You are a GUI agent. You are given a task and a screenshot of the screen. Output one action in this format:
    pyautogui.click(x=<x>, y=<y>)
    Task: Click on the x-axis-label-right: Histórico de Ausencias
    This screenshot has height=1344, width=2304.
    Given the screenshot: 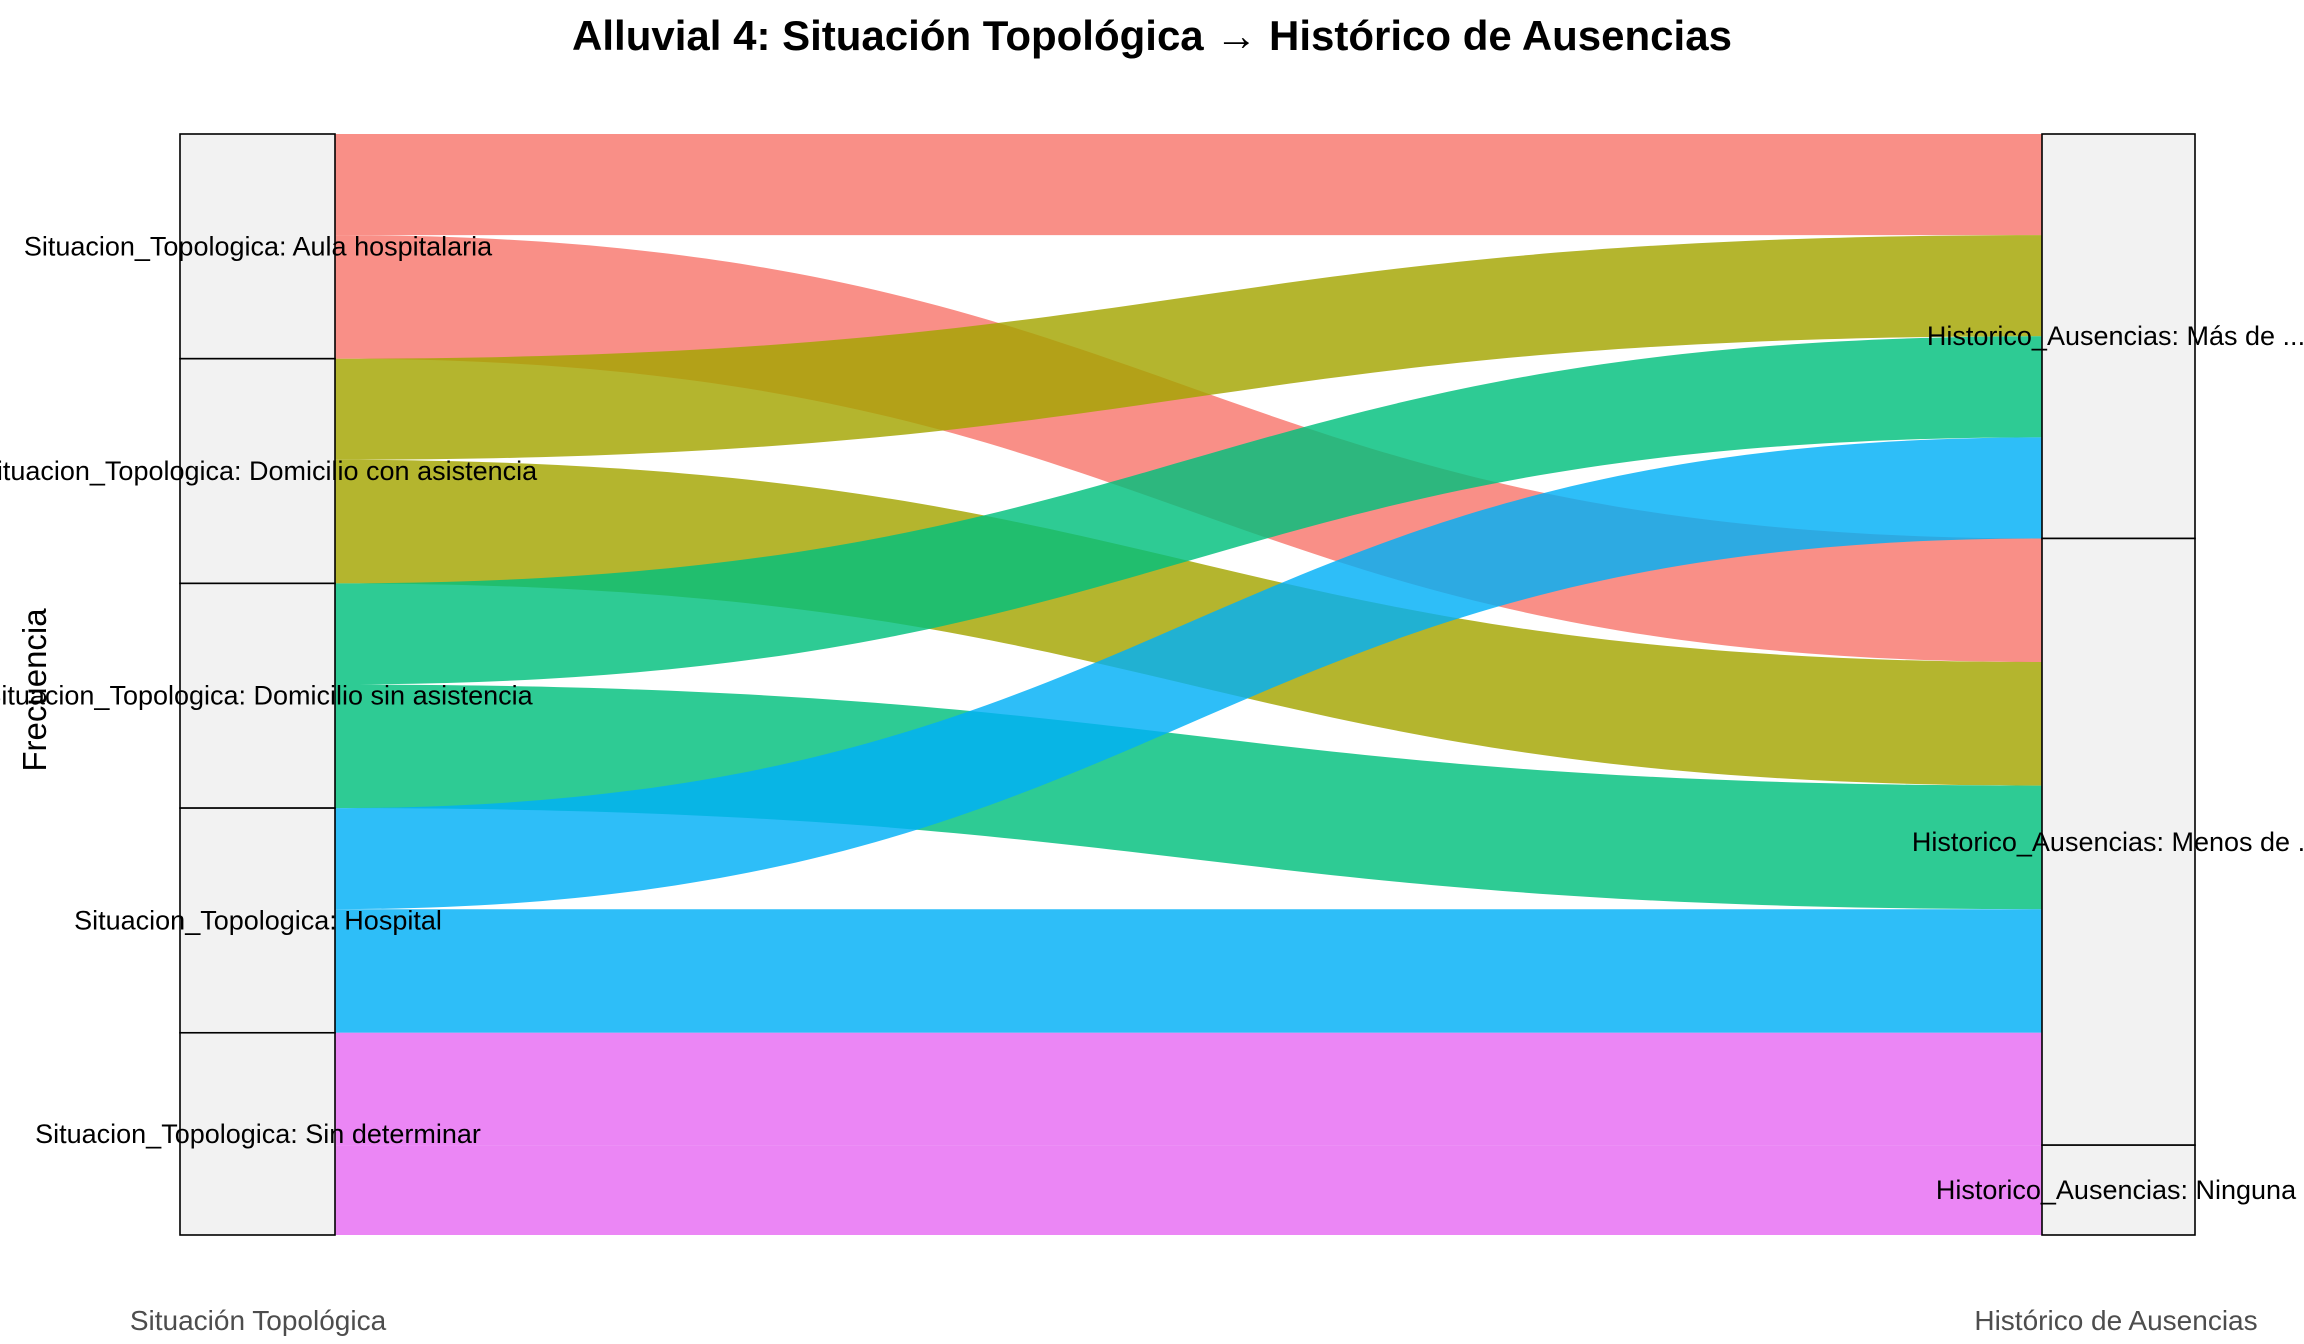 What is the action you would take?
    pyautogui.click(x=2115, y=1320)
    